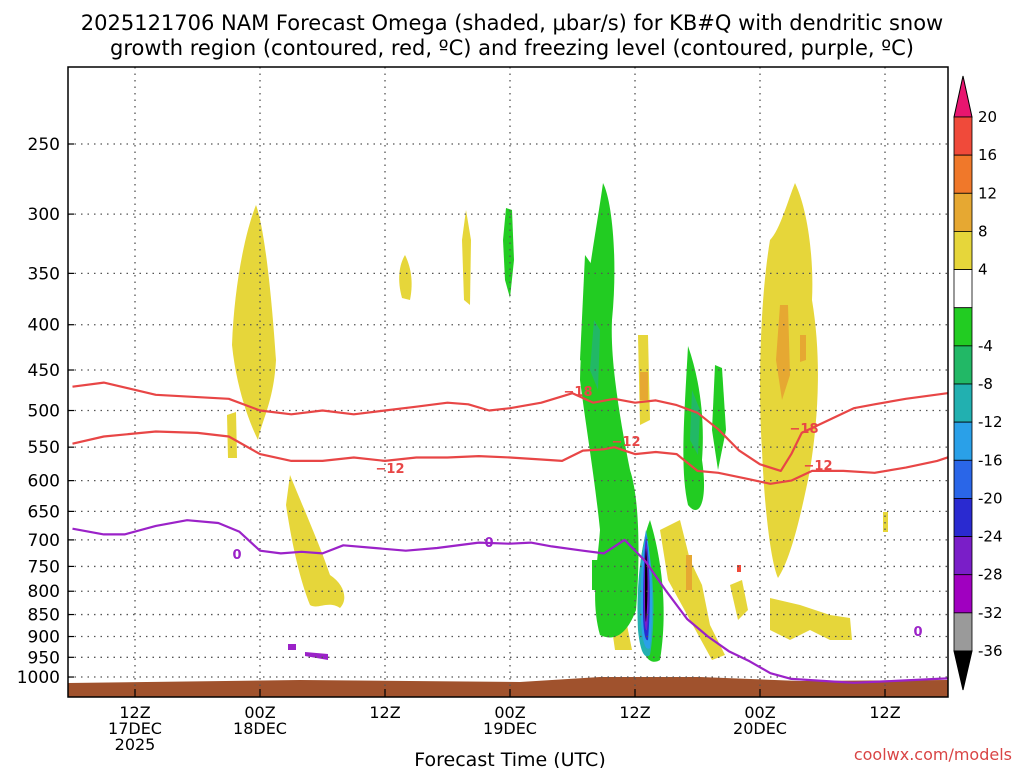  What do you see at coordinates (987, 155) in the screenshot?
I see `colorbar-label: 16` at bounding box center [987, 155].